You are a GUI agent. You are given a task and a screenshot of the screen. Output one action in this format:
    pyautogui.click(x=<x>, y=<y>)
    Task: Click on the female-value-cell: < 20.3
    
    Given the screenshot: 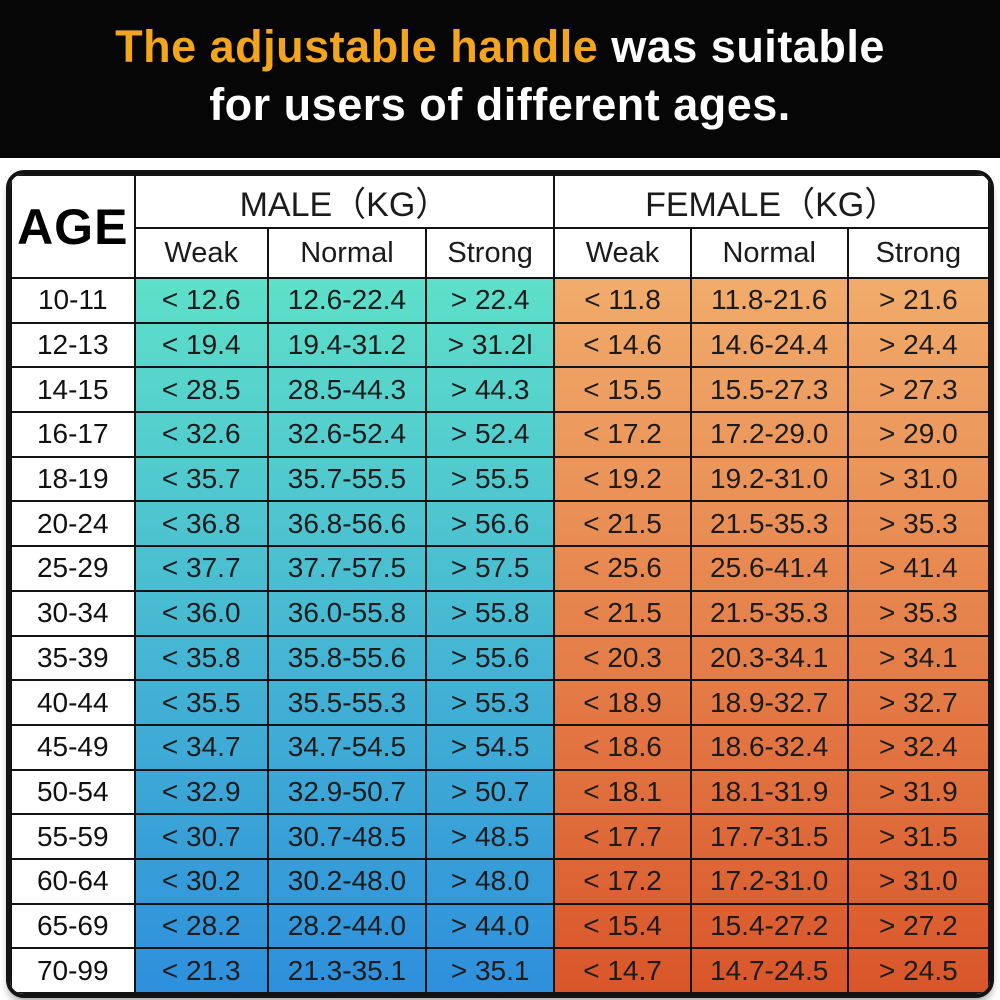 What is the action you would take?
    pyautogui.click(x=622, y=658)
    